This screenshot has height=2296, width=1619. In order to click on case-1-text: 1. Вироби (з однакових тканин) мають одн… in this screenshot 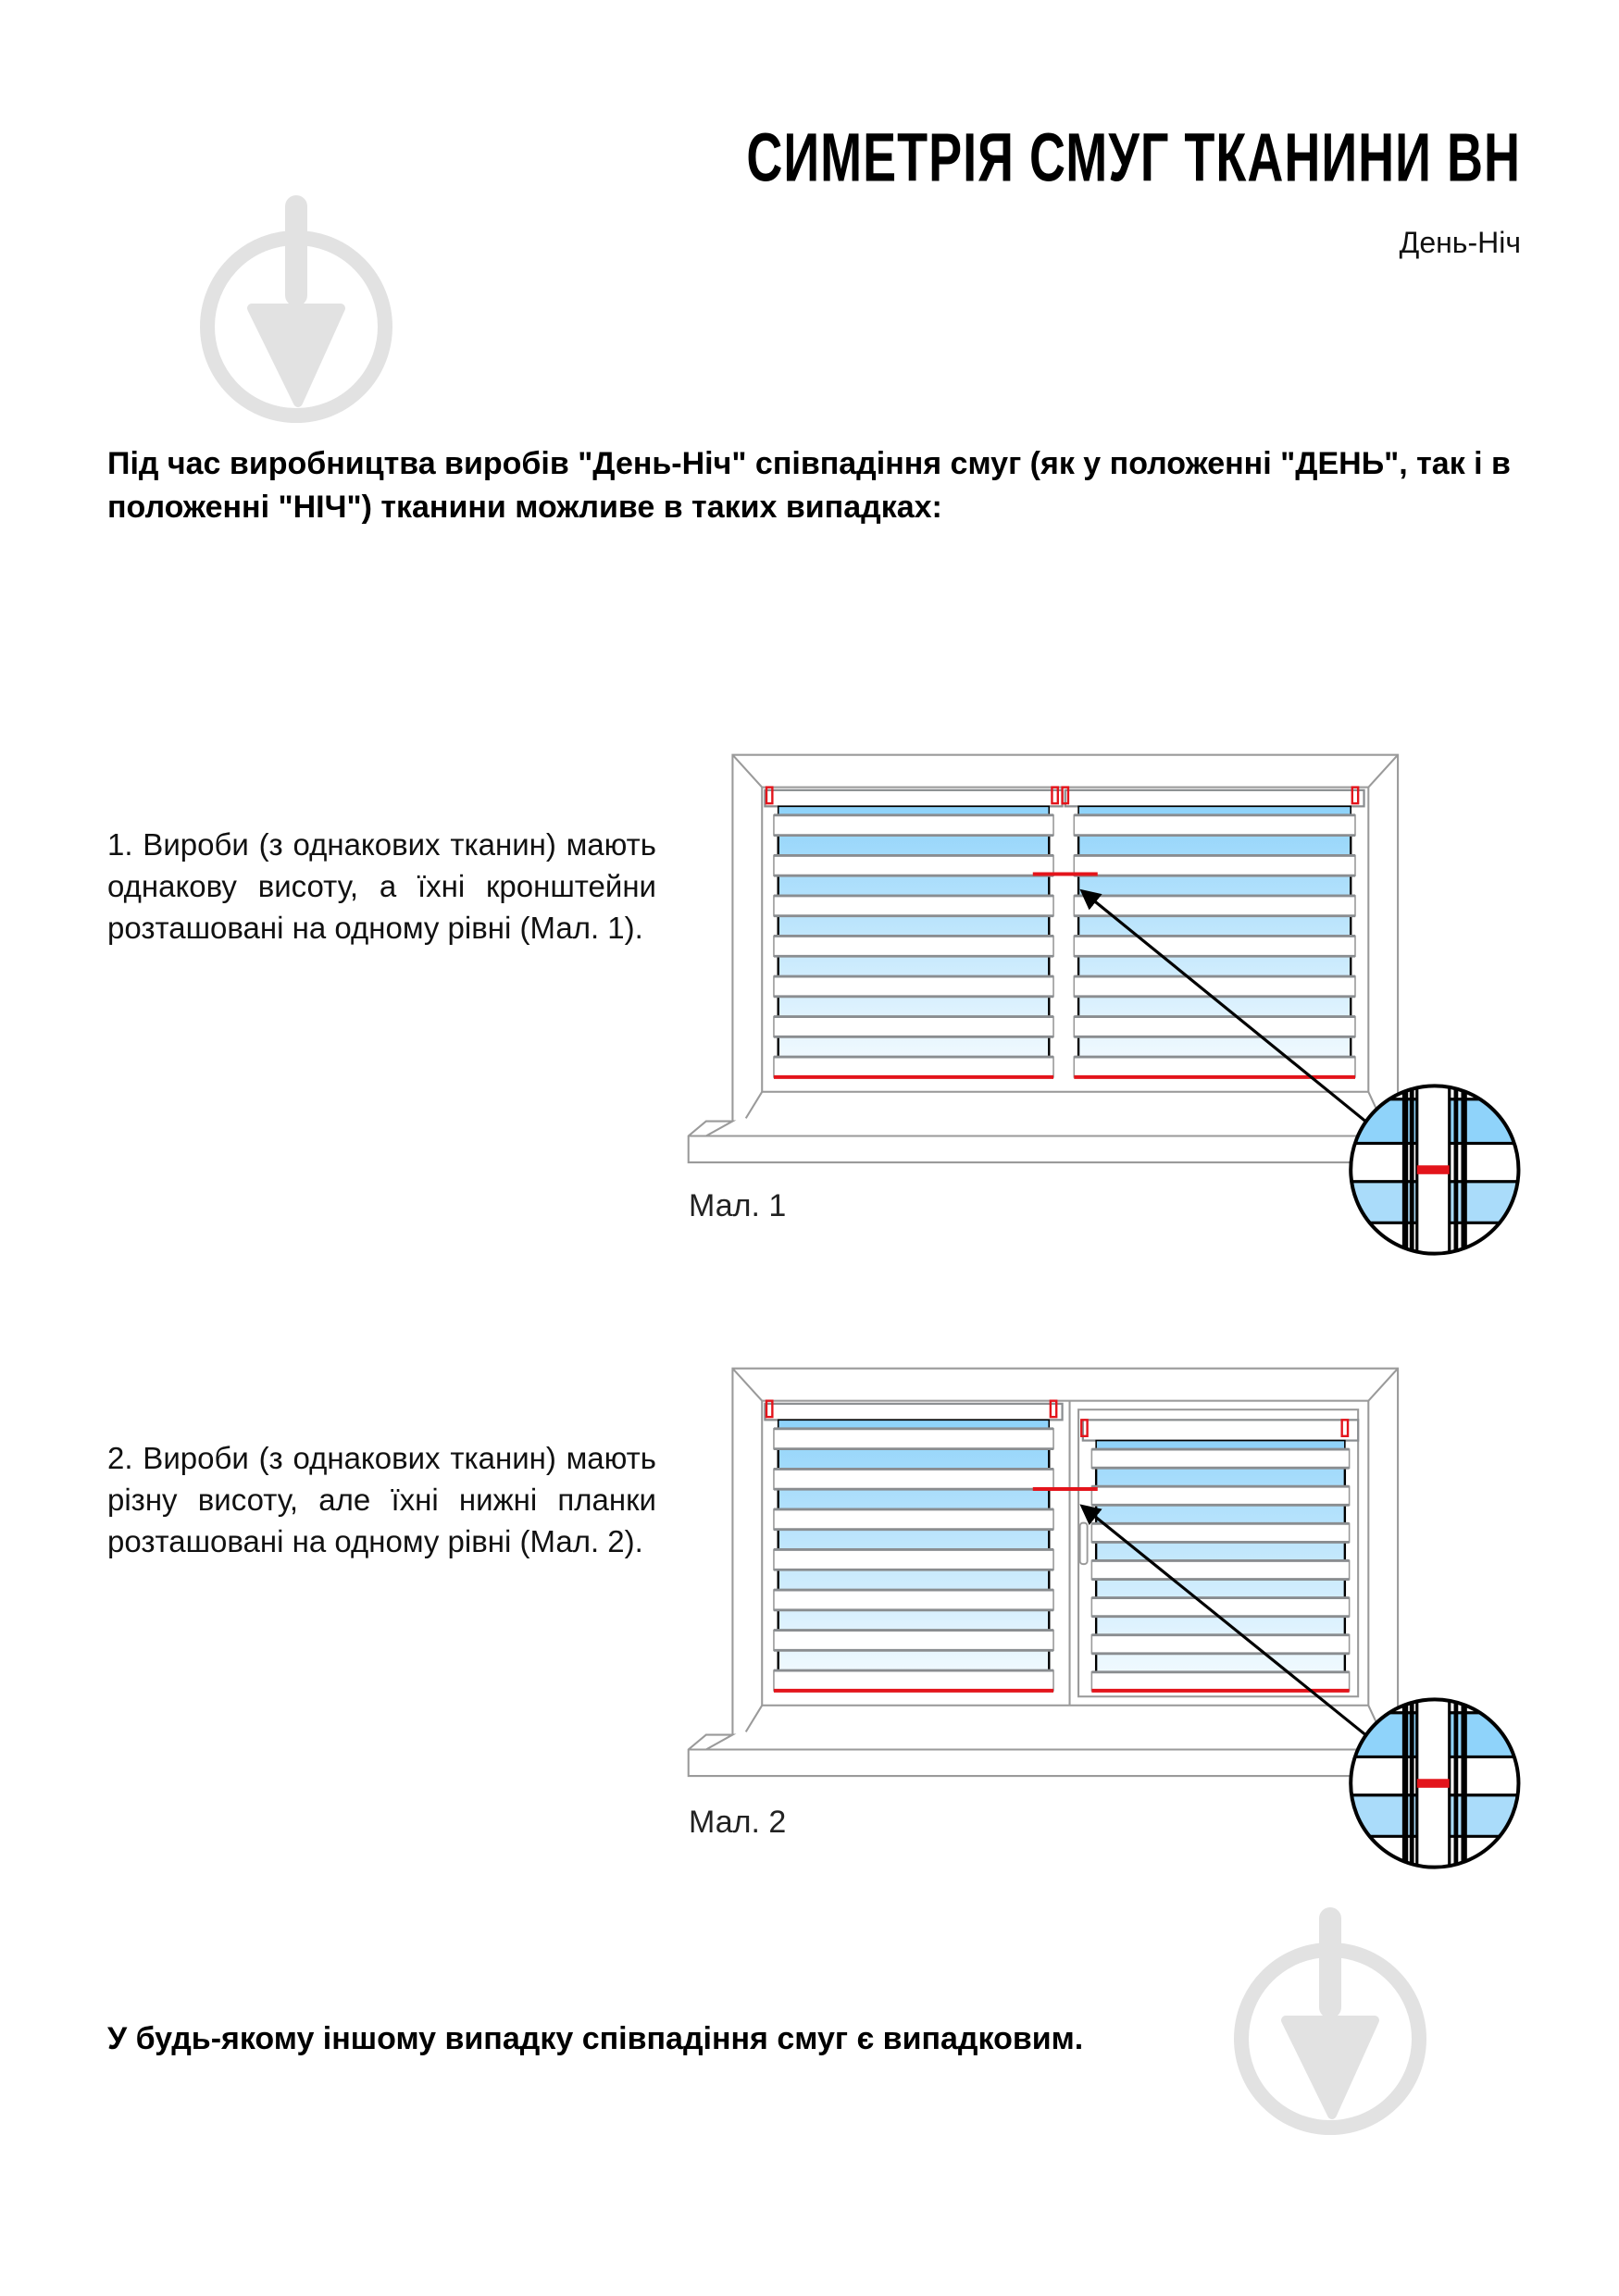, I will do `click(382, 886)`.